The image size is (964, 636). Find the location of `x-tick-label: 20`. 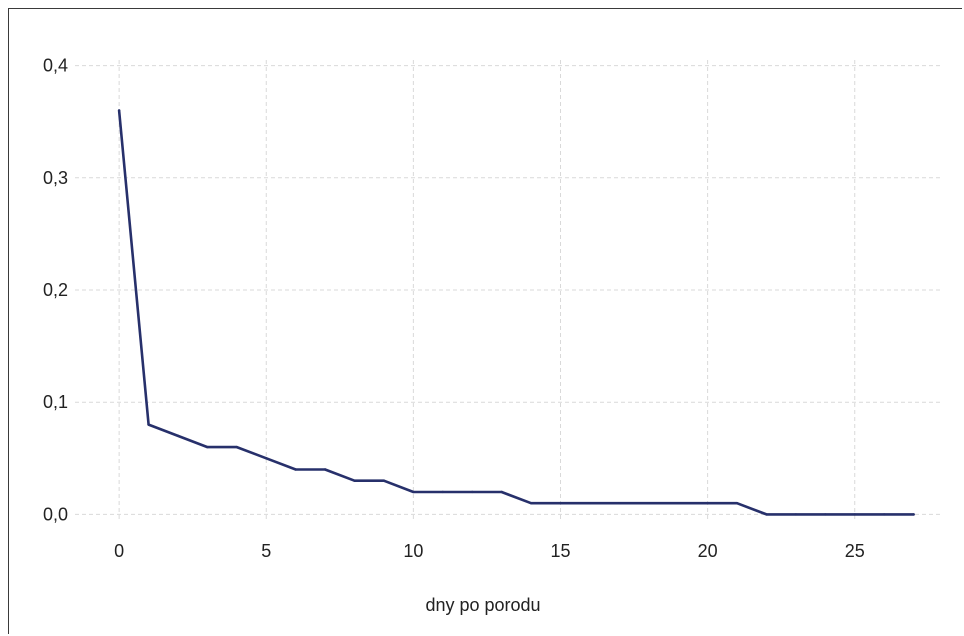

x-tick-label: 20 is located at coordinates (708, 551).